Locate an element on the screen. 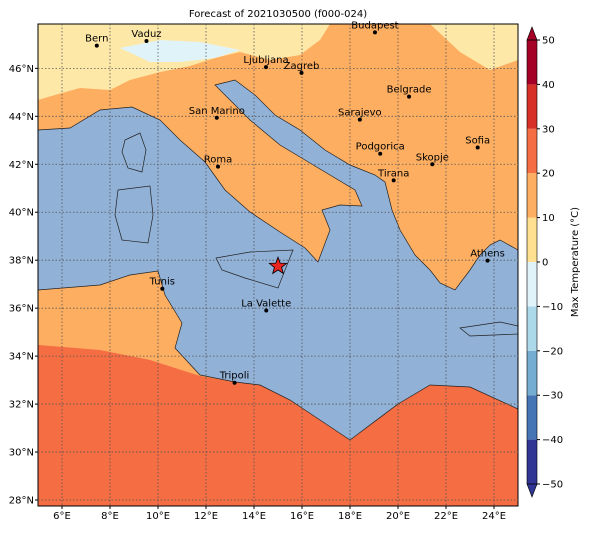 The image size is (592, 533). colorbar-tick-label: −10 is located at coordinates (552, 307).